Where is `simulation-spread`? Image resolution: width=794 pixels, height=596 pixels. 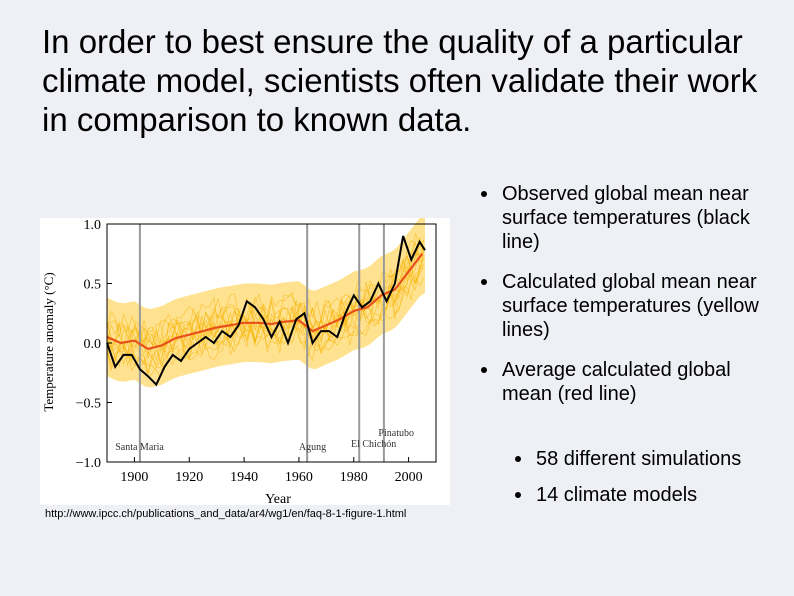 simulation-spread is located at coordinates (266, 301).